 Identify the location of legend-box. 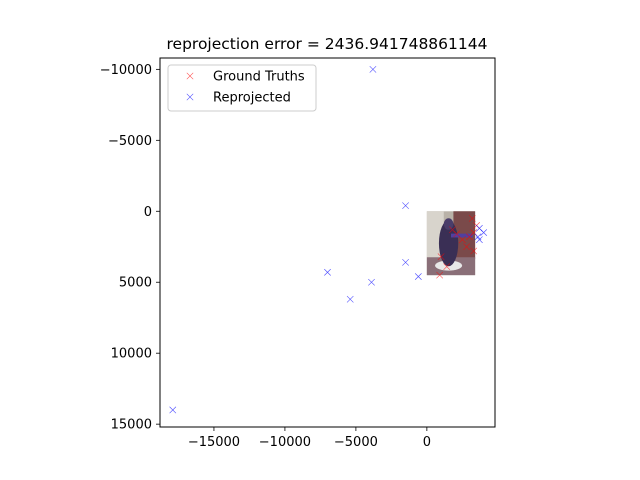
(242, 88).